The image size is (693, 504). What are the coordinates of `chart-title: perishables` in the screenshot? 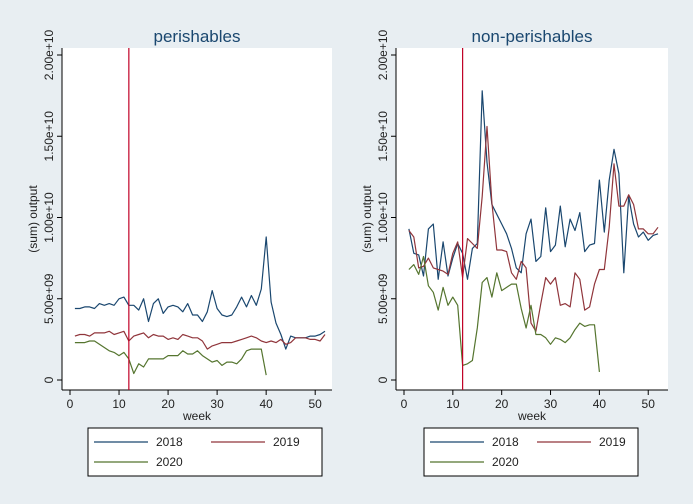 It's located at (197, 36).